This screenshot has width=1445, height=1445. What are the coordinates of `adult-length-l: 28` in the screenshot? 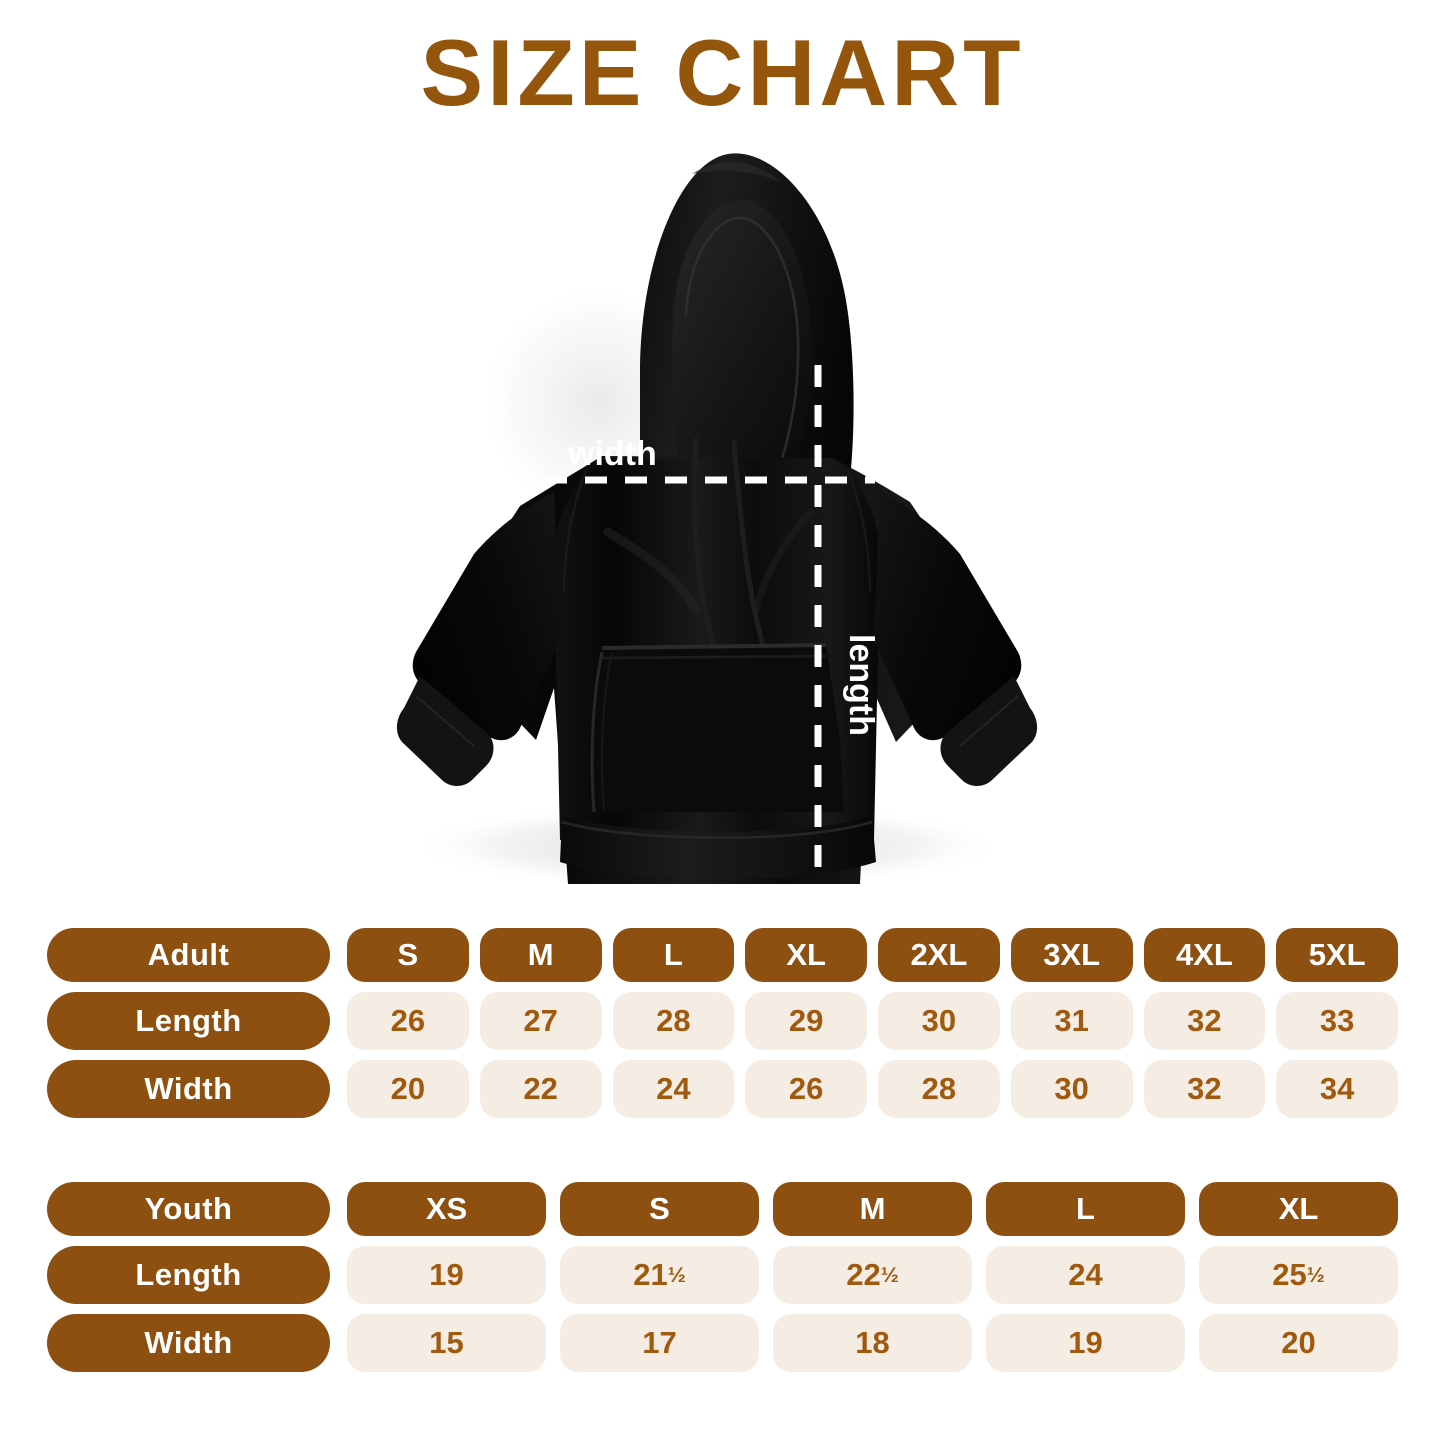 It's located at (673, 1021).